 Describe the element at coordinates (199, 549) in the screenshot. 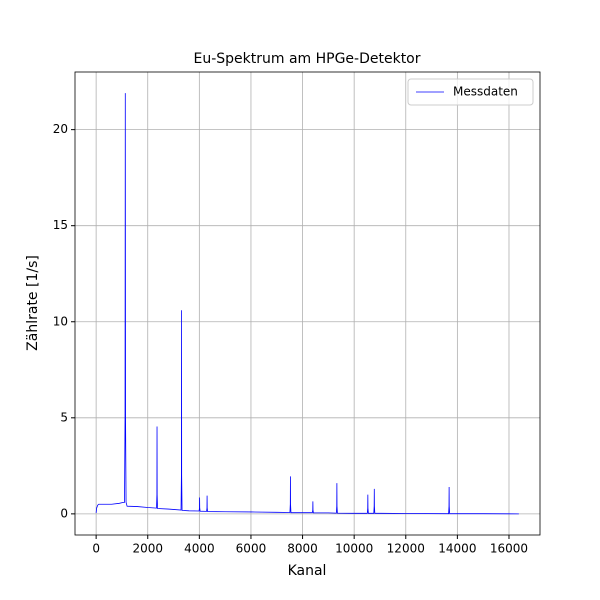

I see `x-tick-label: 4000` at that location.